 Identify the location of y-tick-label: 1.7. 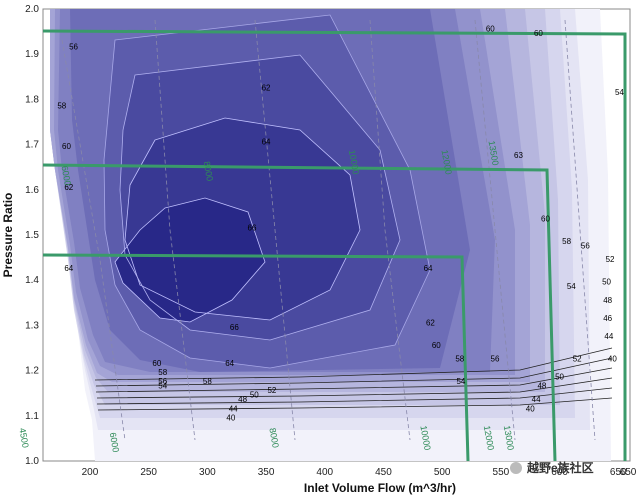
(32, 145).